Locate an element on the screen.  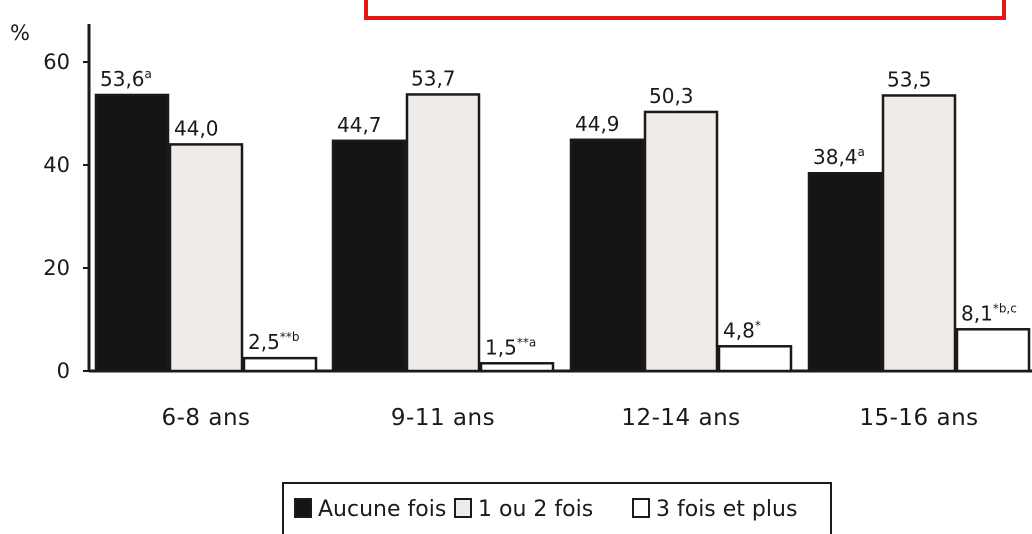
data-label-value: 53,7 is located at coordinates (433, 78).